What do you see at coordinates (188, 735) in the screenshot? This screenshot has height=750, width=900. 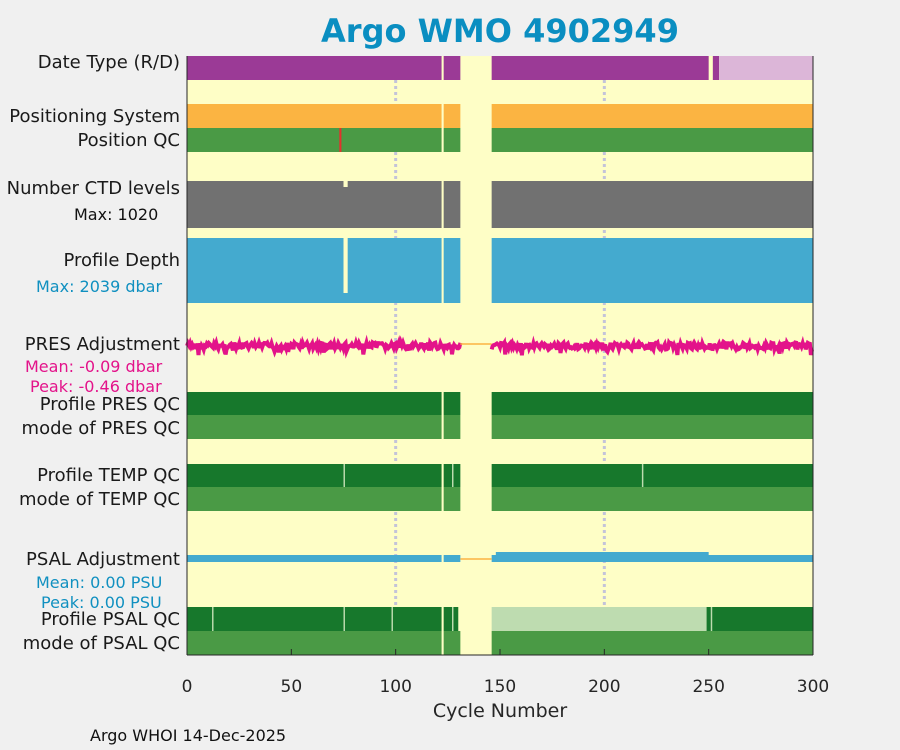 I see `footer-credit: Argo WHOI 14-Dec-2025` at bounding box center [188, 735].